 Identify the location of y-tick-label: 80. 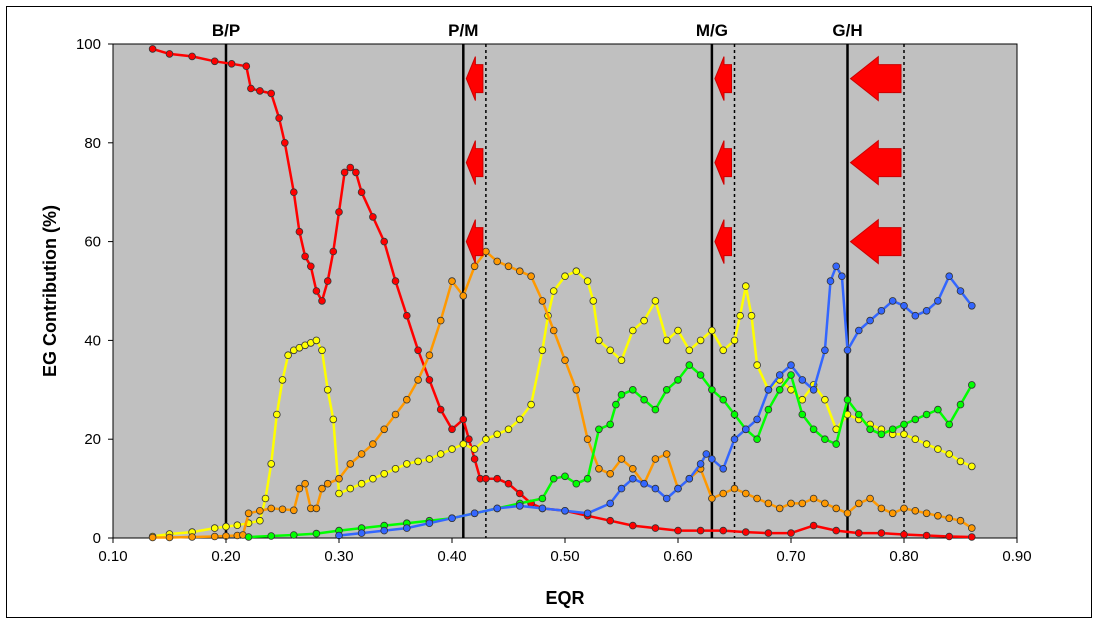
(92, 143).